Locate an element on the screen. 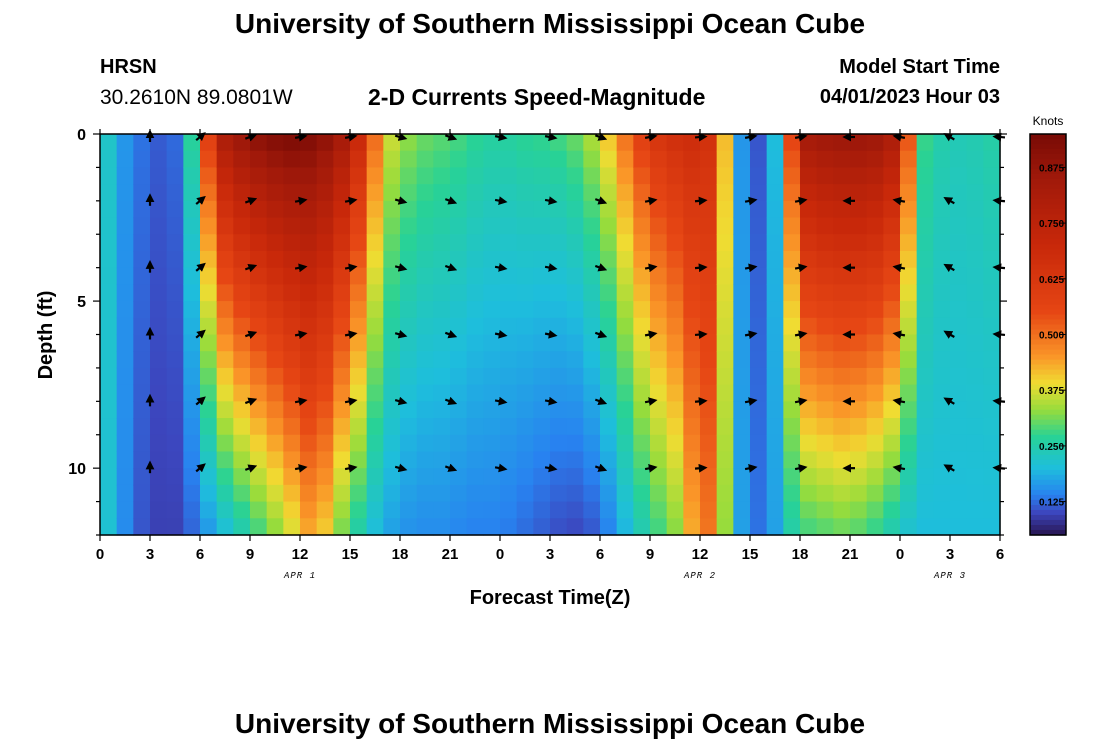 The height and width of the screenshot is (750, 1100). colorbar-tick-label: 0.500 is located at coordinates (1051, 336).